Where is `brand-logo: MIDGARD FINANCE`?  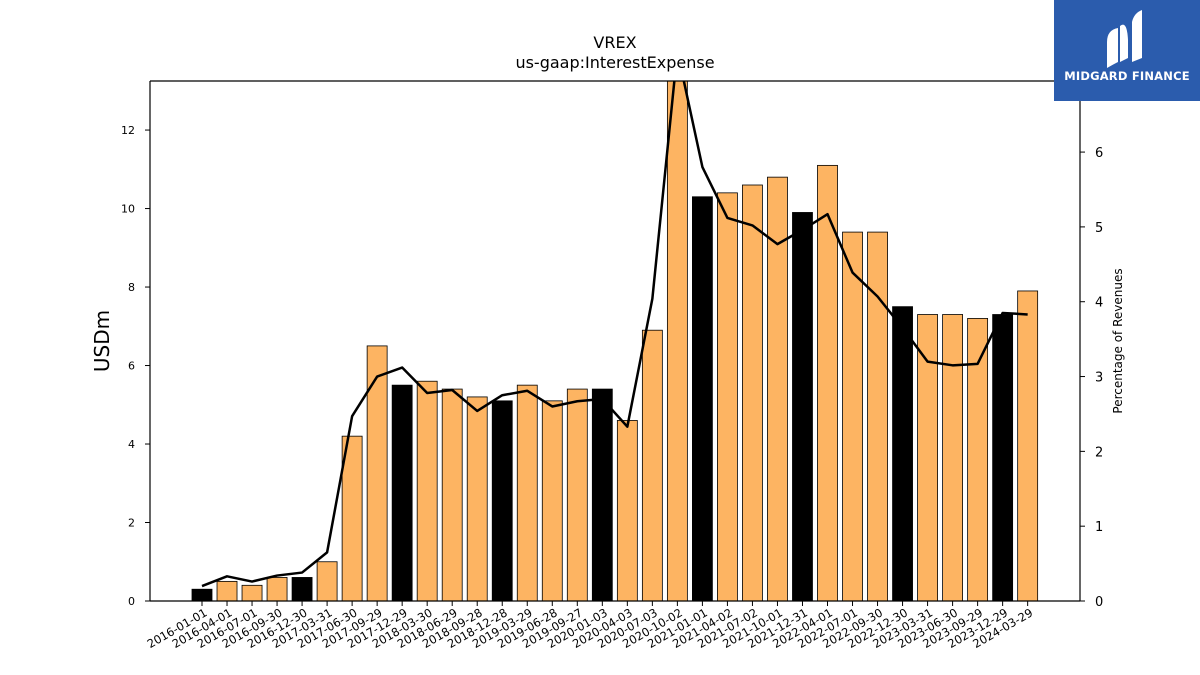 brand-logo: MIDGARD FINANCE is located at coordinates (1127, 50).